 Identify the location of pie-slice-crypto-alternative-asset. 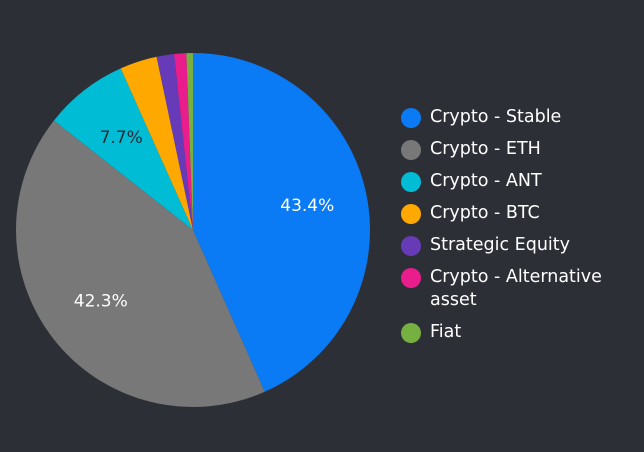
(183, 141).